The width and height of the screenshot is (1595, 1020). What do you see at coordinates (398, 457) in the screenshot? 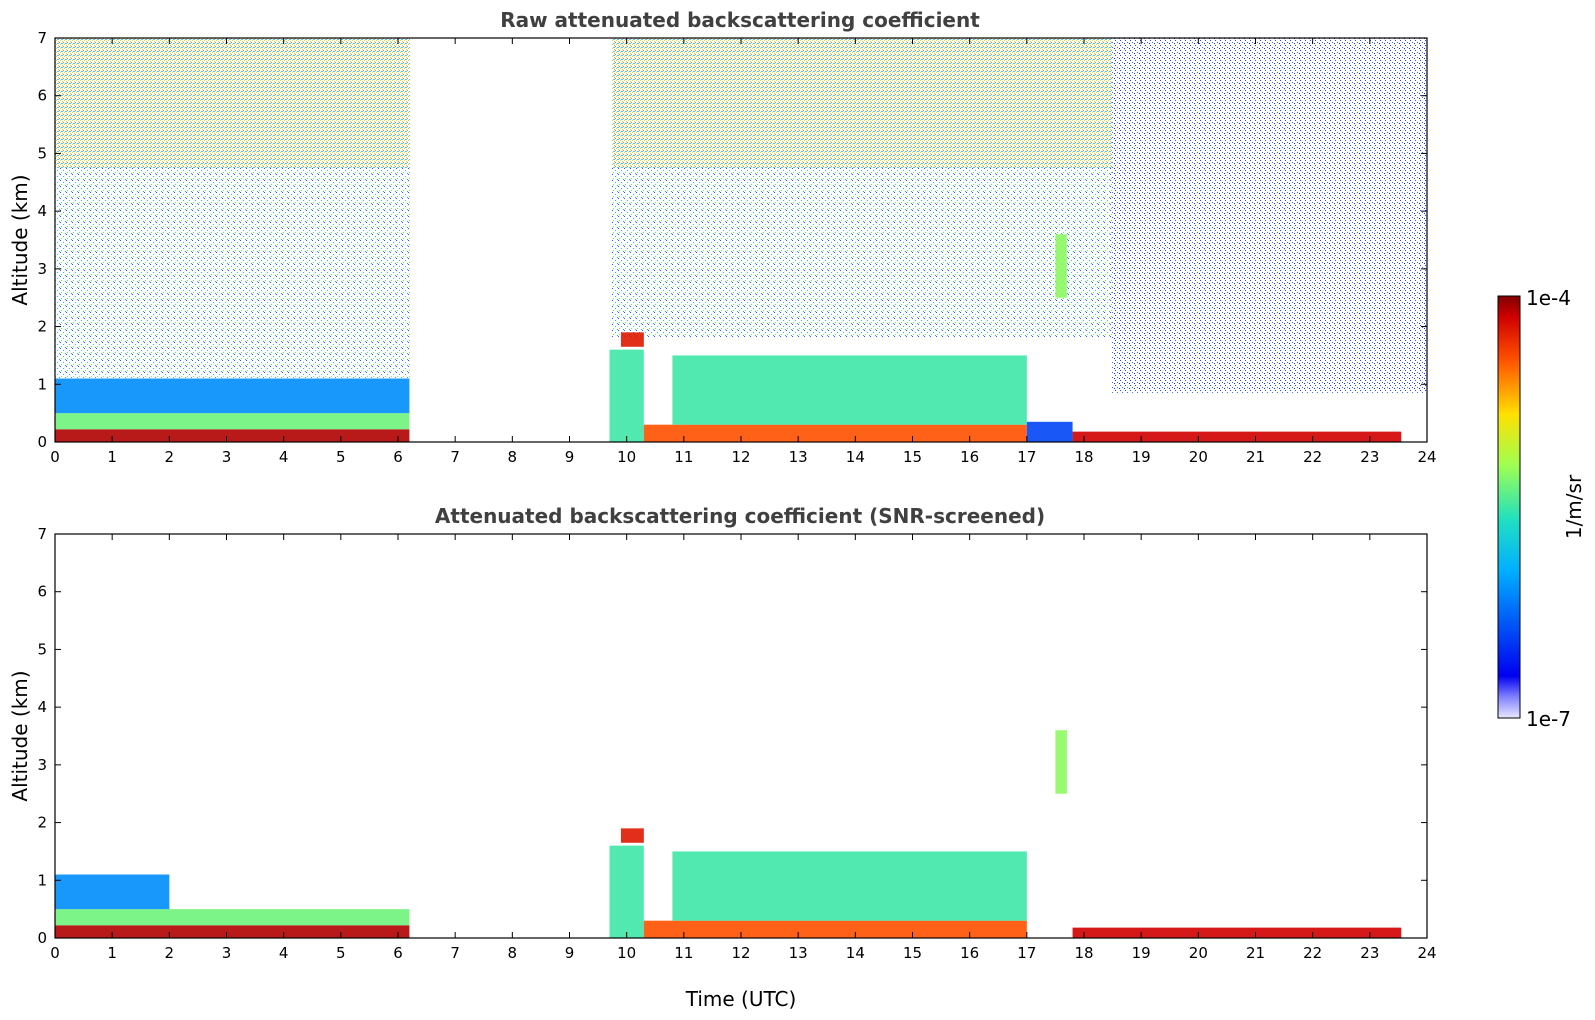
I see `raw-x-tick-label: 6` at bounding box center [398, 457].